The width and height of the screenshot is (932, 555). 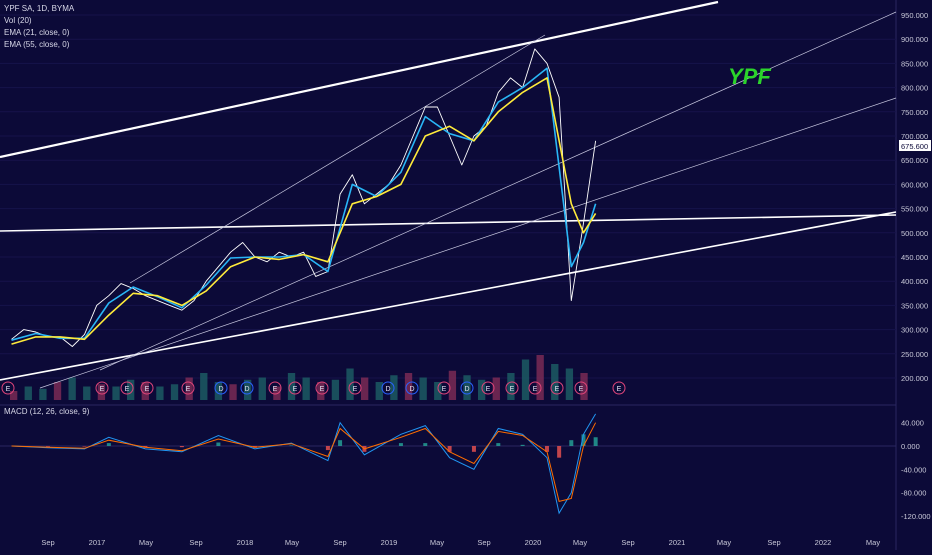 I want to click on macd-tick-label: 40.000, so click(x=912, y=423).